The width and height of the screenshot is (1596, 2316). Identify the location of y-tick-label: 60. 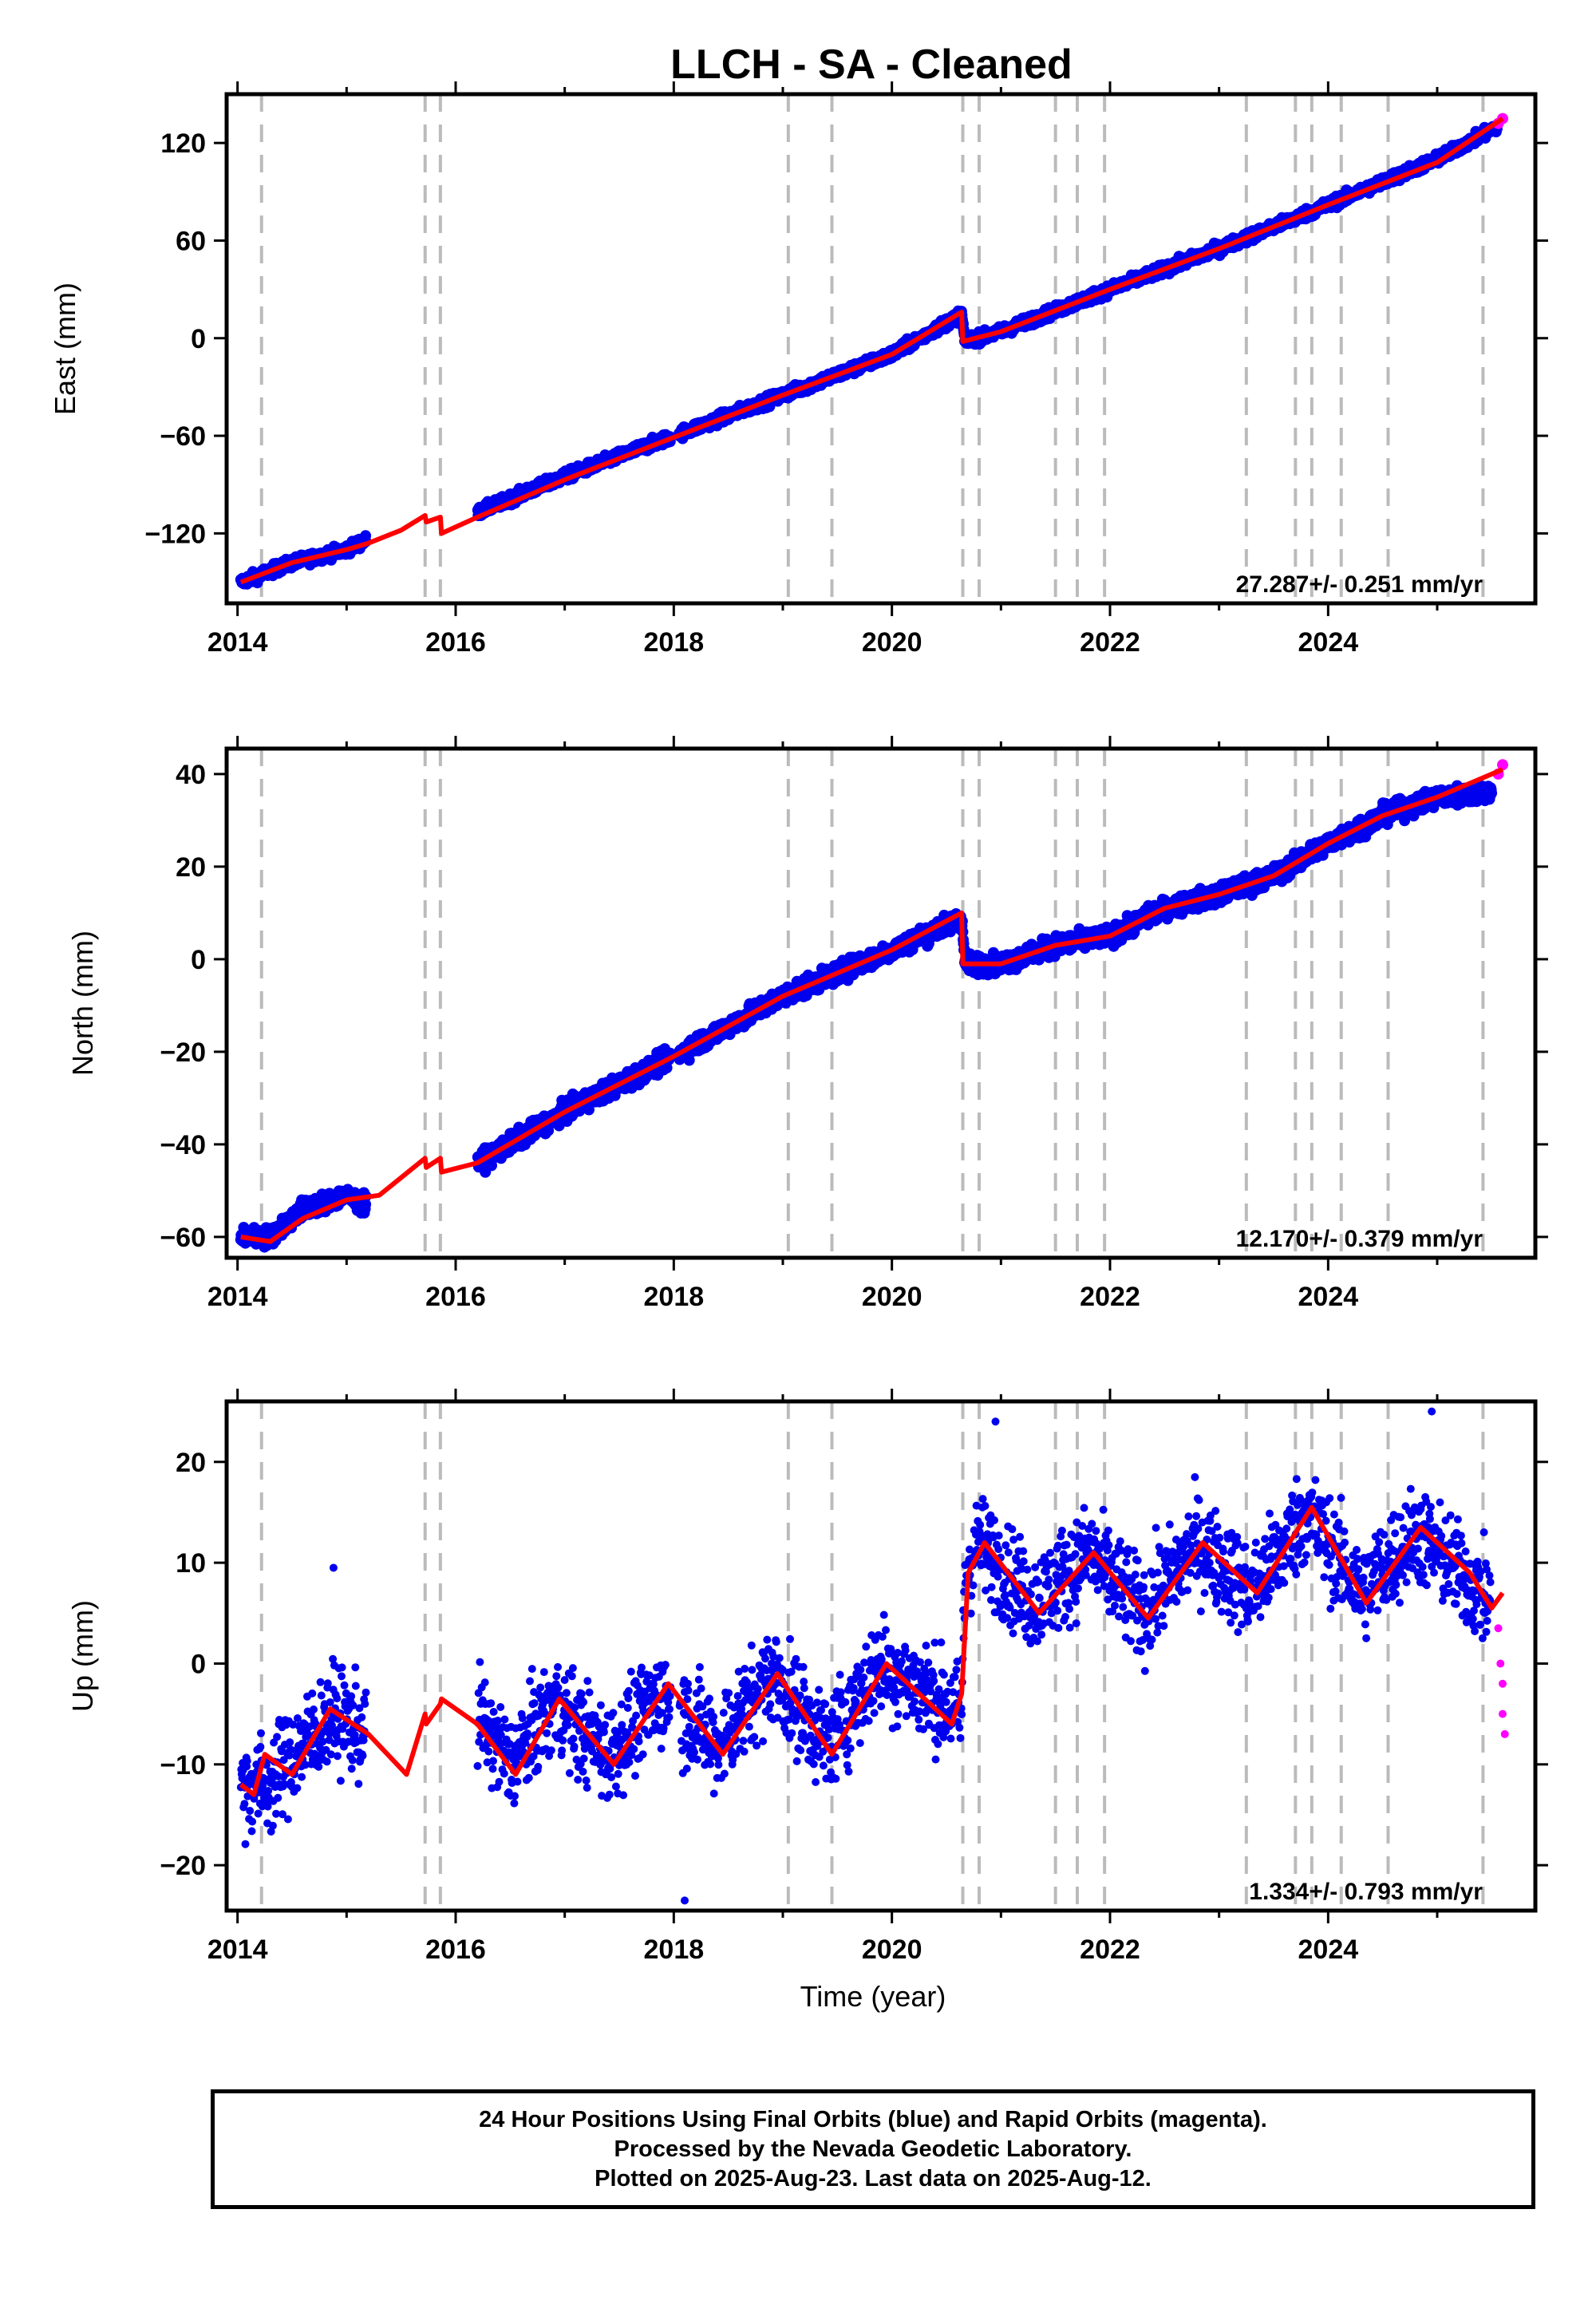
(191, 241).